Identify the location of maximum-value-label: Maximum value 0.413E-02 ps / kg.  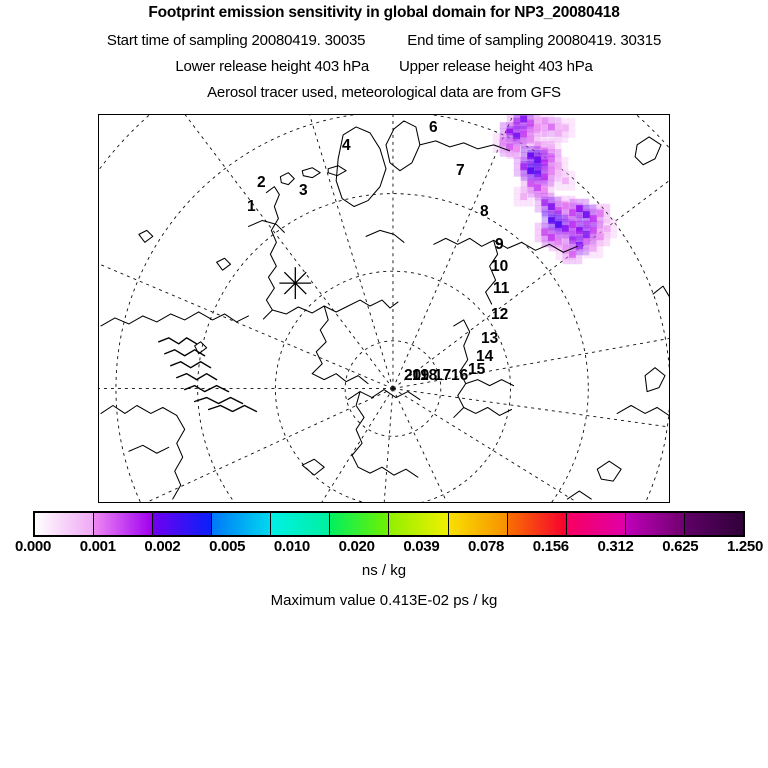
(384, 600).